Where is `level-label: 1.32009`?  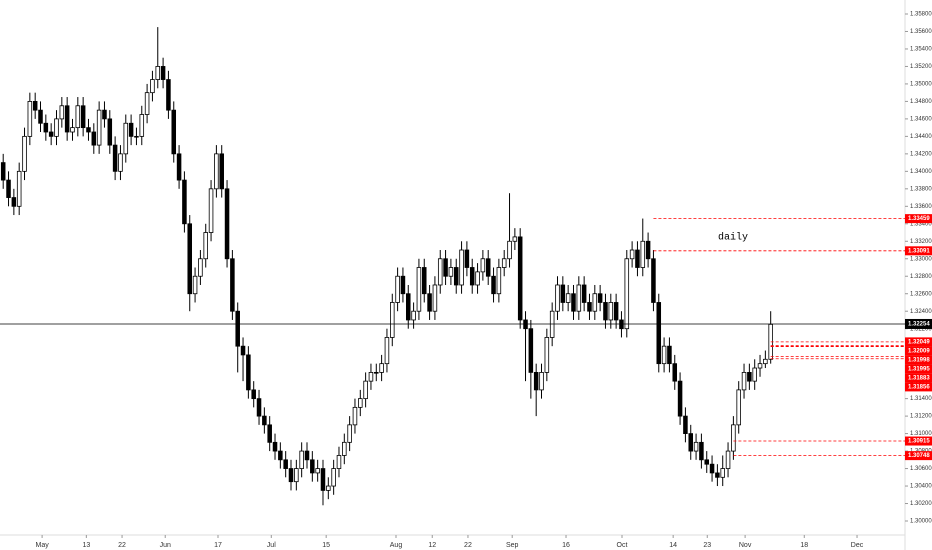
level-label: 1.32009 is located at coordinates (919, 351).